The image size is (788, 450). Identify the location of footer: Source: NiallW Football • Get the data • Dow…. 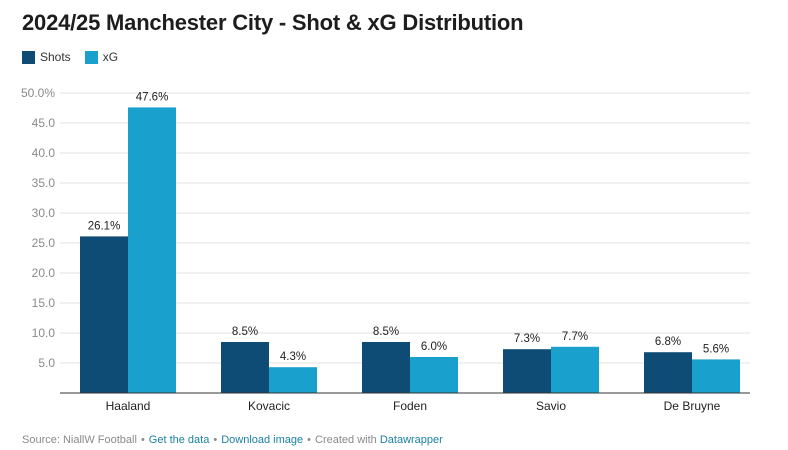
(232, 440).